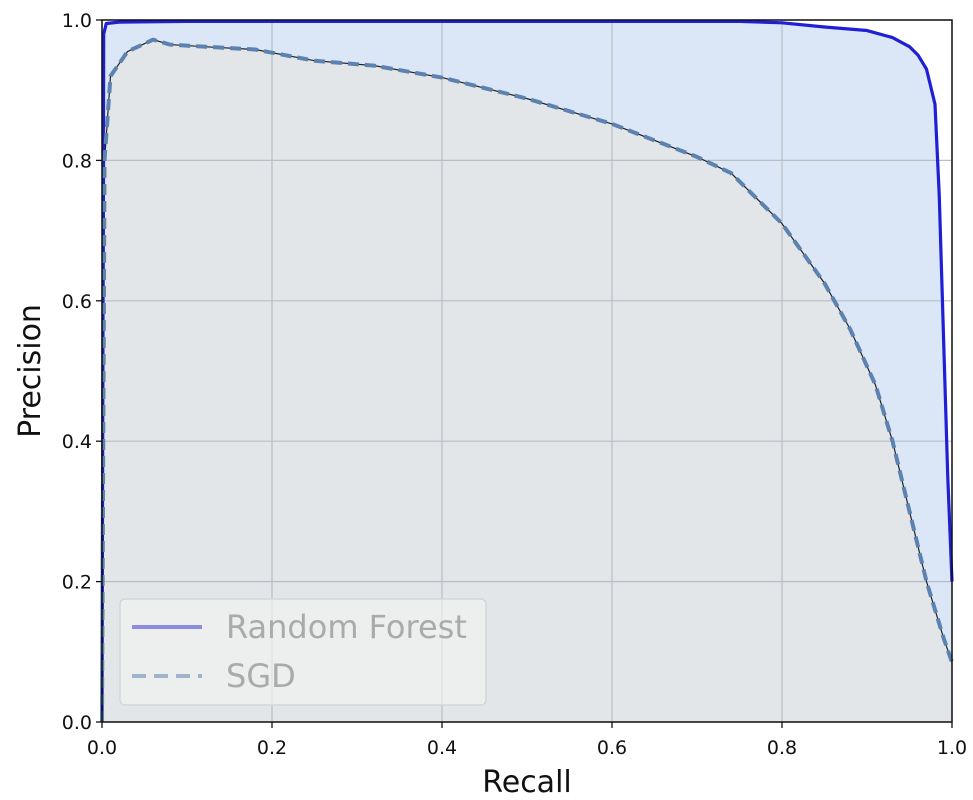 The image size is (973, 800). What do you see at coordinates (442, 748) in the screenshot?
I see `x-tick-label-2: 0.4` at bounding box center [442, 748].